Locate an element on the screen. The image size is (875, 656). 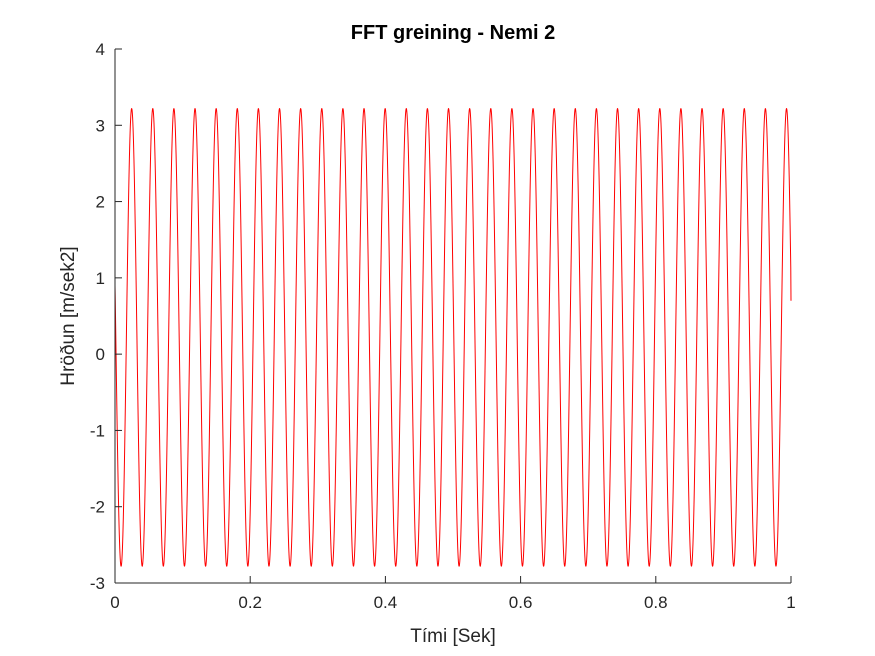
y-tick-label: -2 is located at coordinates (97, 507).